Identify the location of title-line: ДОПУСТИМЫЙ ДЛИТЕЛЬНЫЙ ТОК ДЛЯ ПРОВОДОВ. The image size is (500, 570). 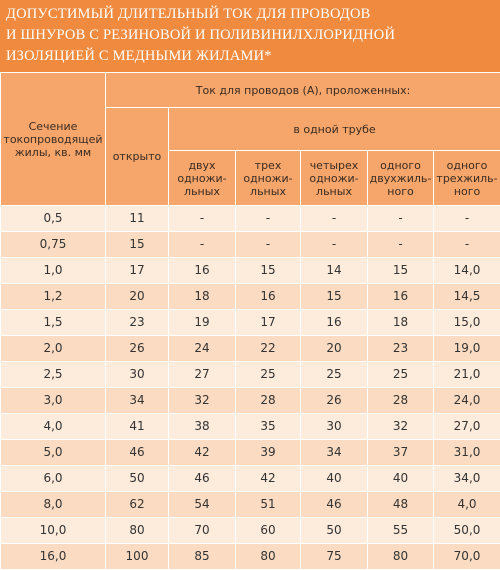
(250, 14).